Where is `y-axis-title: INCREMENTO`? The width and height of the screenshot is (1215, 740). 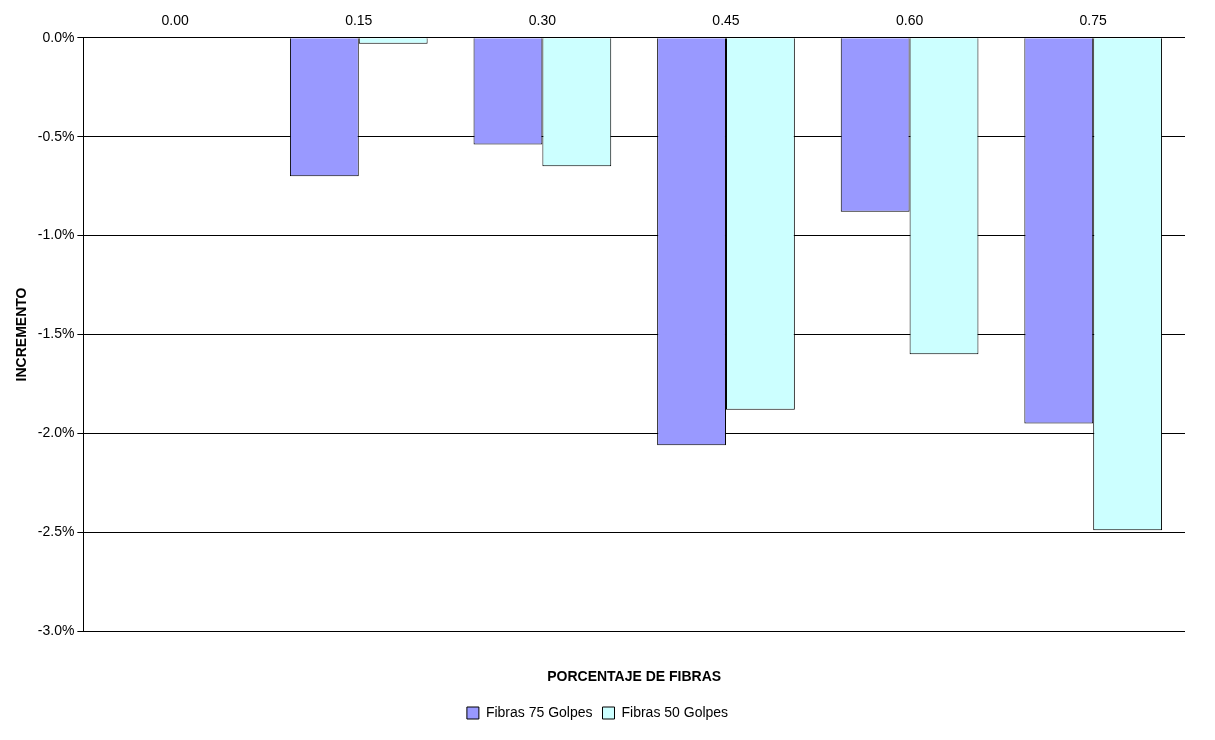
y-axis-title: INCREMENTO is located at coordinates (21, 334).